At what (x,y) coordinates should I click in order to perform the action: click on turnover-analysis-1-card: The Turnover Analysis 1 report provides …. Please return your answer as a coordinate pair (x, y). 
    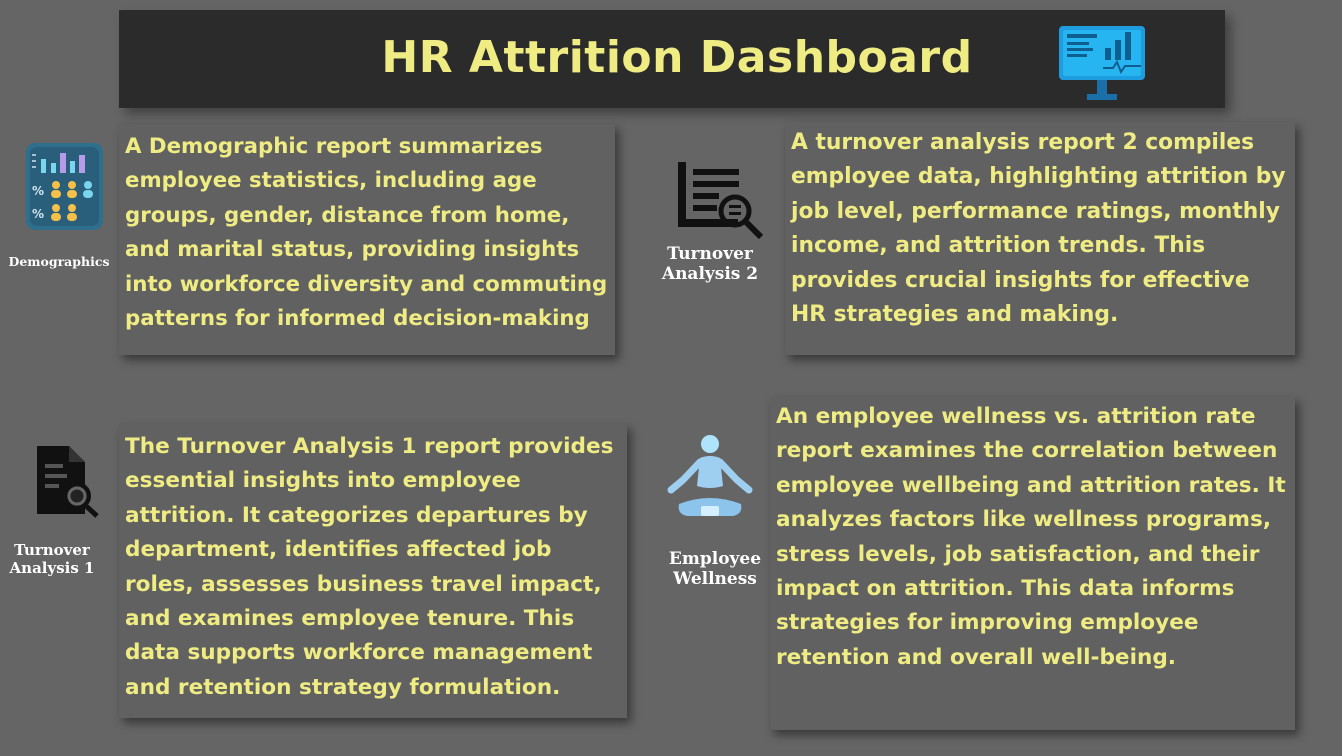
    Looking at the image, I should click on (373, 571).